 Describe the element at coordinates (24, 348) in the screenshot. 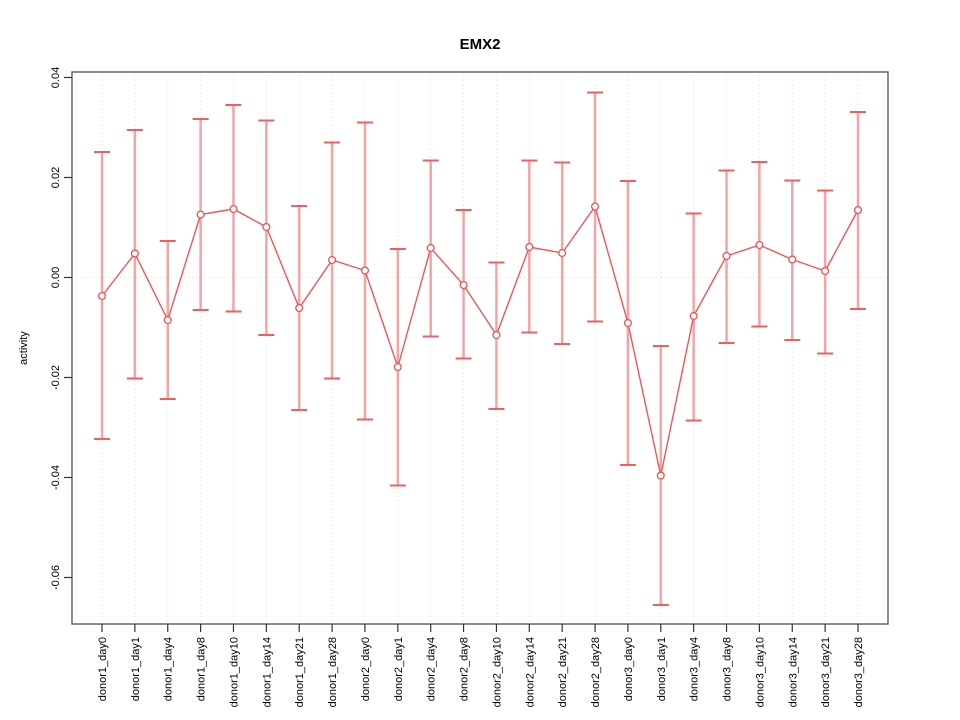

I see `y-axis-label: activity` at that location.